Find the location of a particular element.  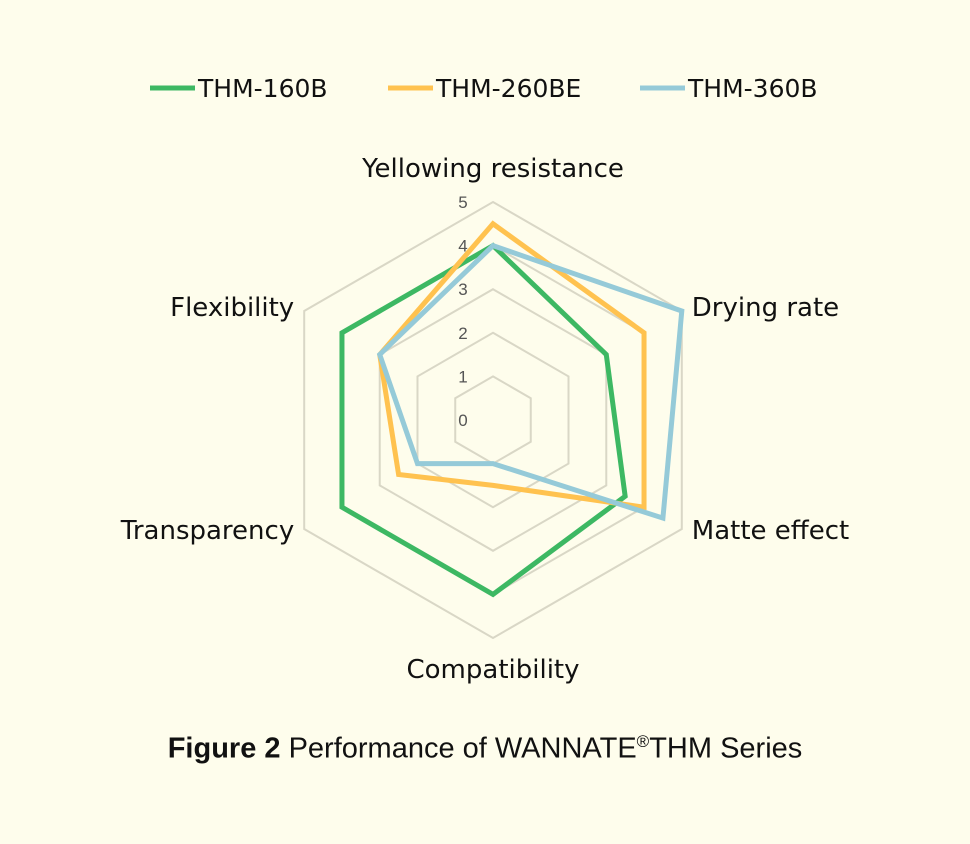

tick-label: 5 is located at coordinates (462, 202).